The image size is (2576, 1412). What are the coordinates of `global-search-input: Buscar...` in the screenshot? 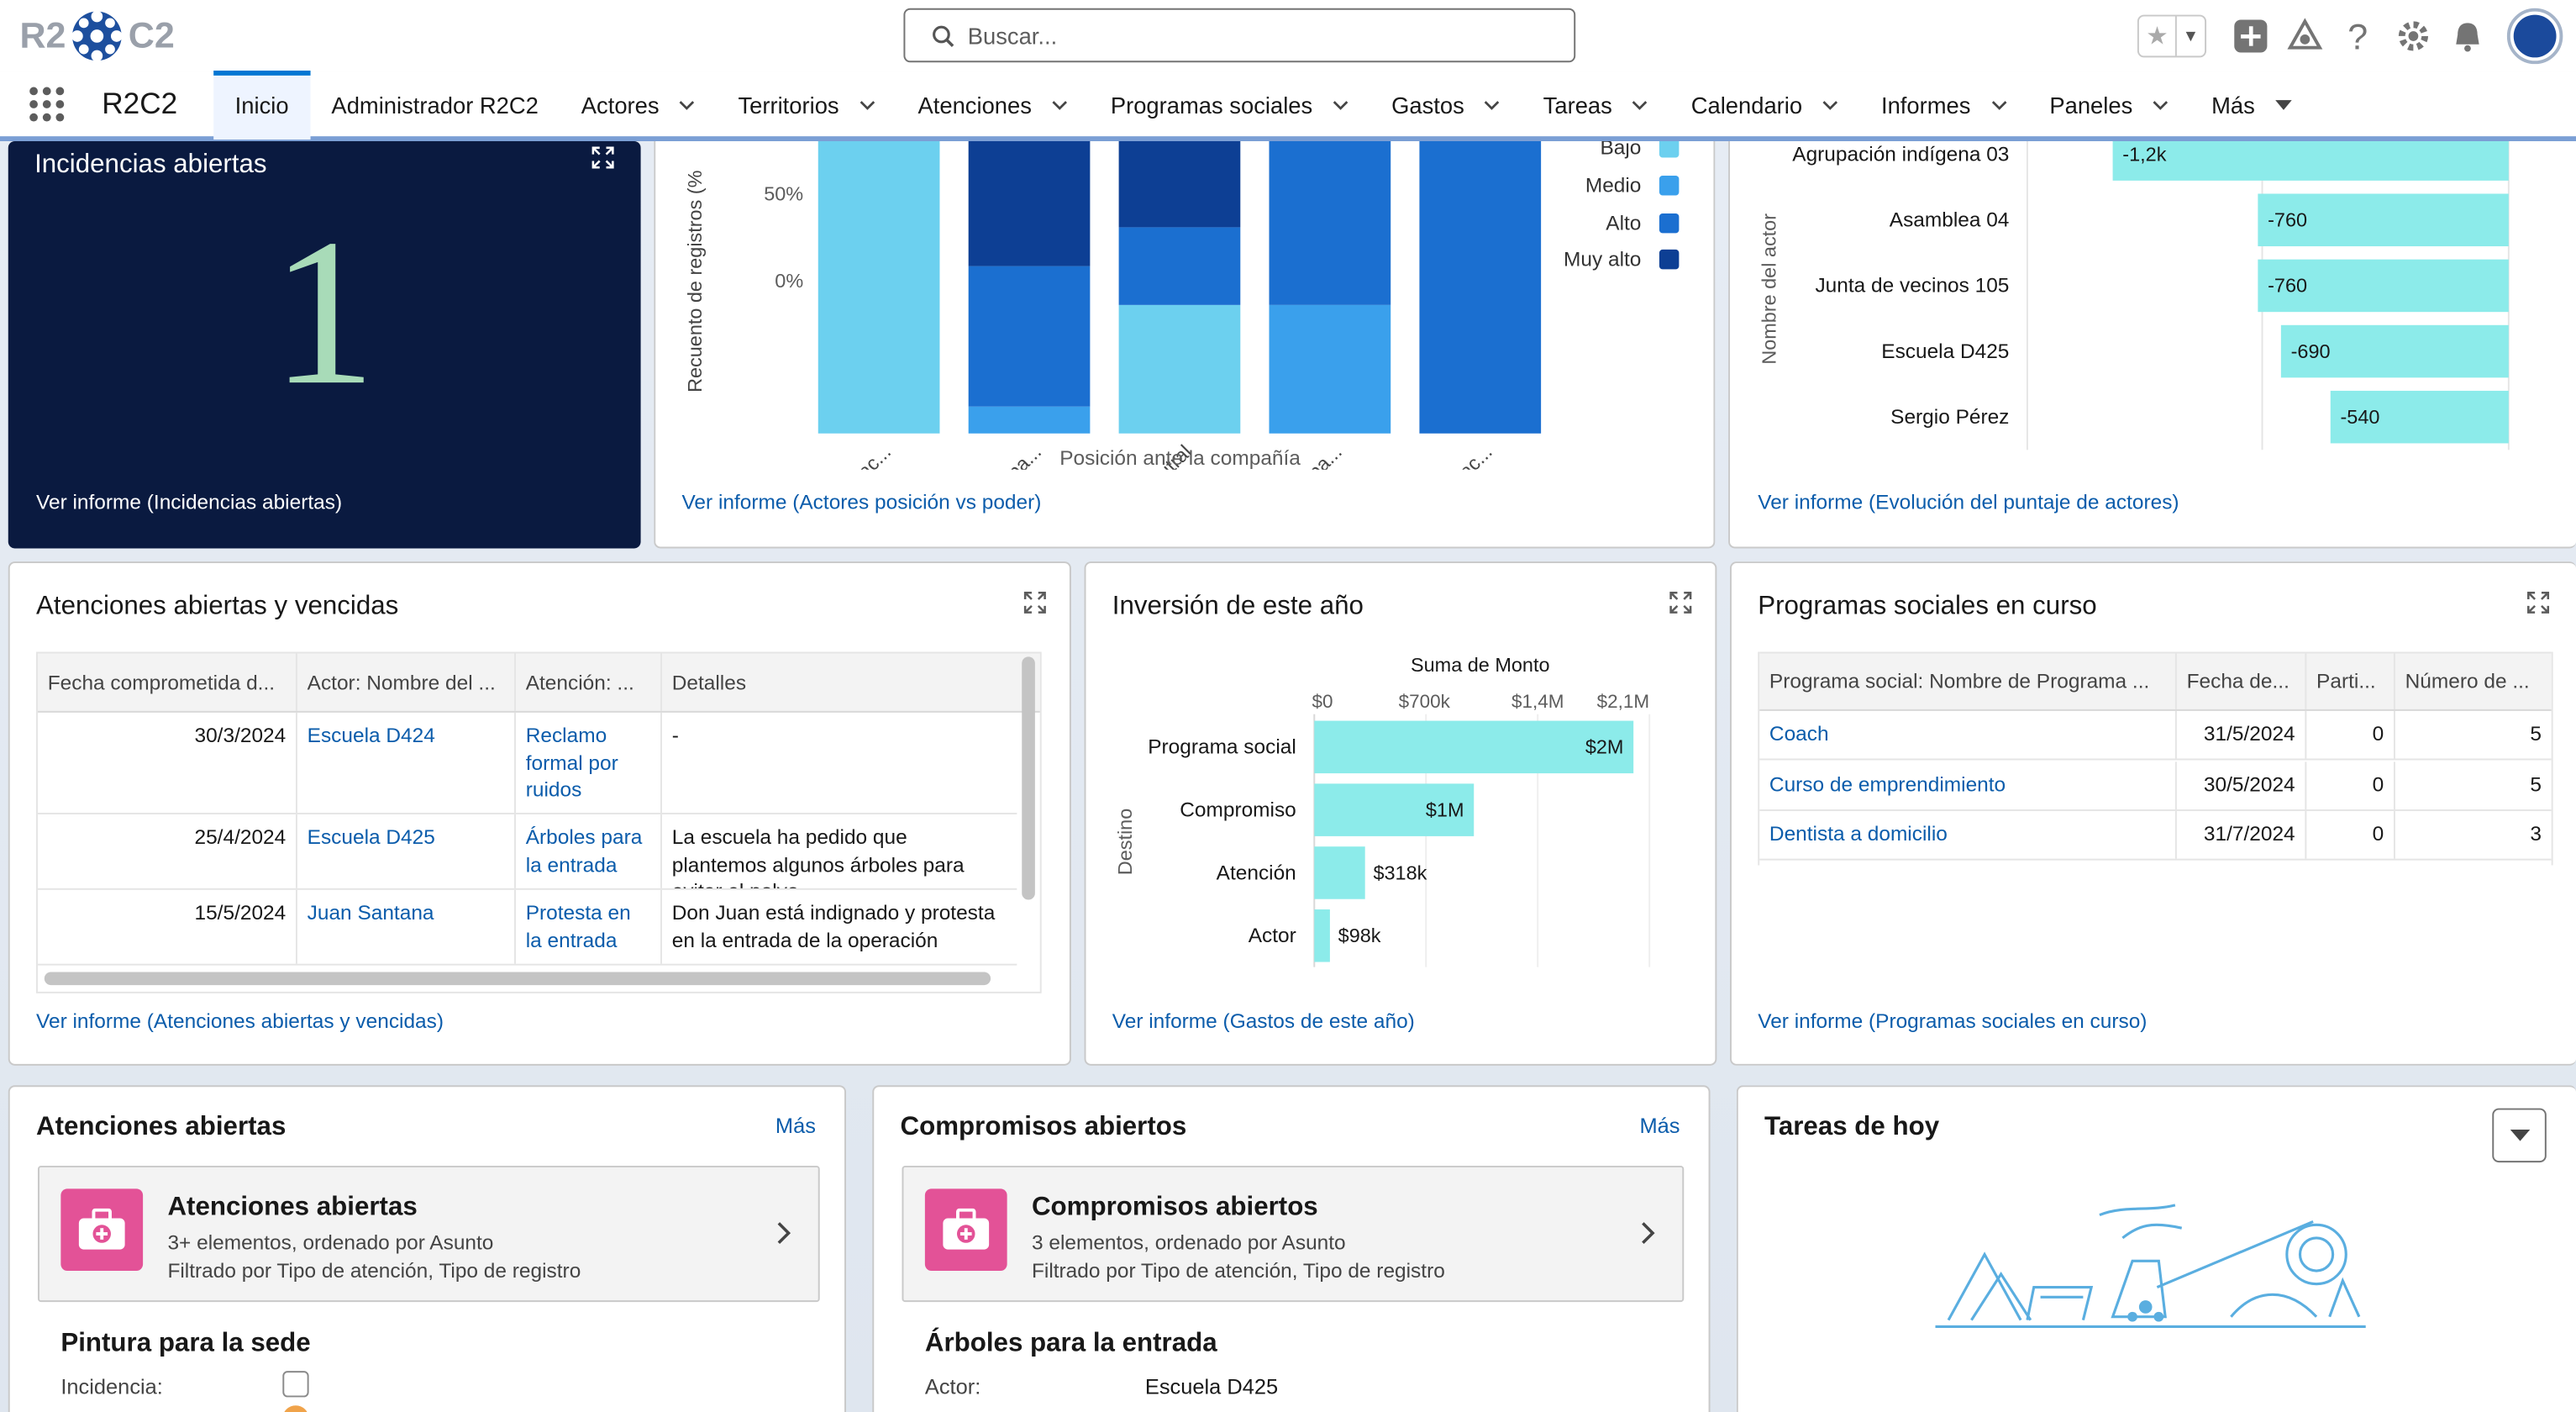 It's located at (1239, 35).